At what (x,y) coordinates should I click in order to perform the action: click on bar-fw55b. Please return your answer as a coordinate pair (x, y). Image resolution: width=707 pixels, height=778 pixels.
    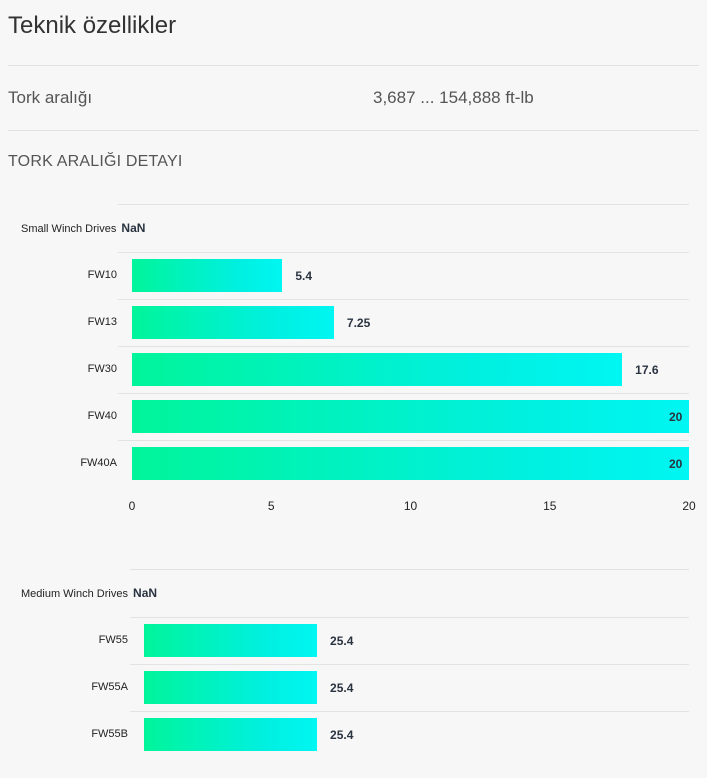
    Looking at the image, I should click on (231, 734).